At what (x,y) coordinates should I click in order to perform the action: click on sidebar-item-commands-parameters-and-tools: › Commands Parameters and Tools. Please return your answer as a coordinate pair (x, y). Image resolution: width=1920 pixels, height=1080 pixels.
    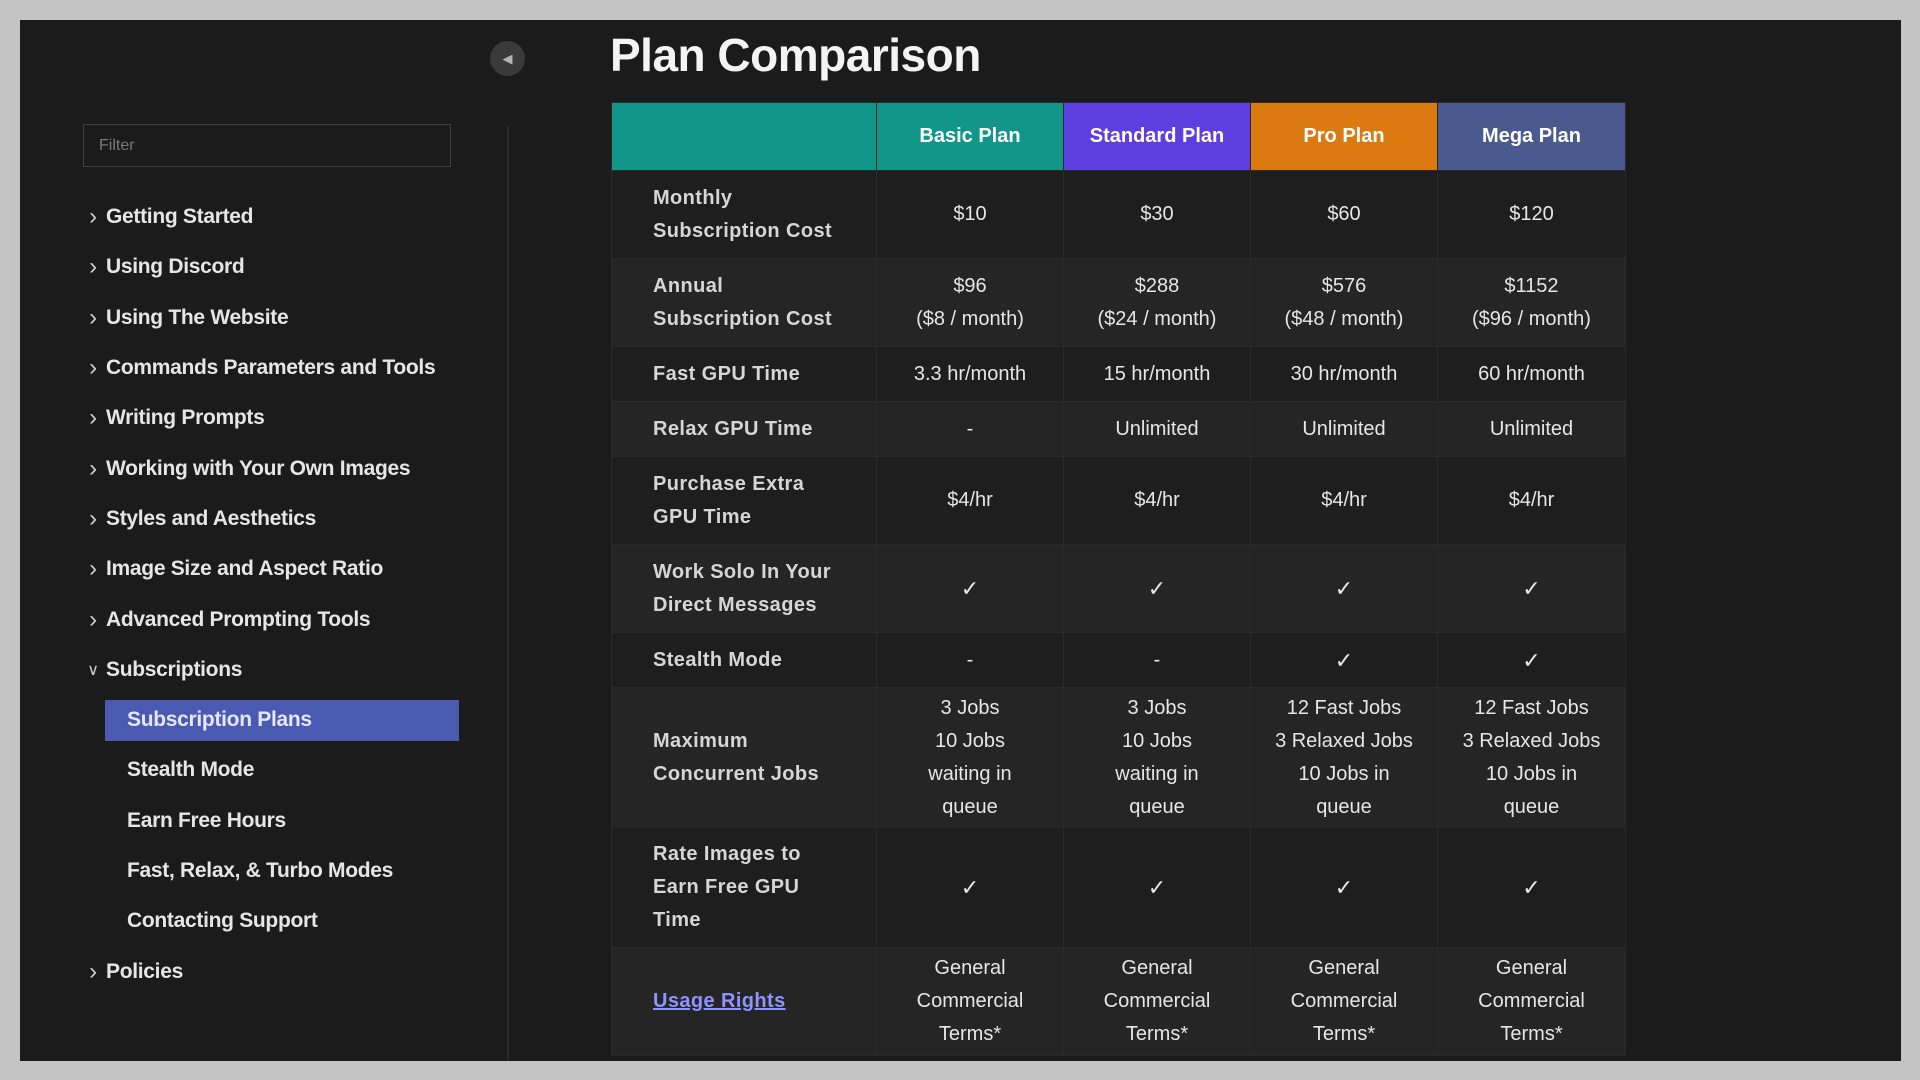
    Looking at the image, I should click on (264, 368).